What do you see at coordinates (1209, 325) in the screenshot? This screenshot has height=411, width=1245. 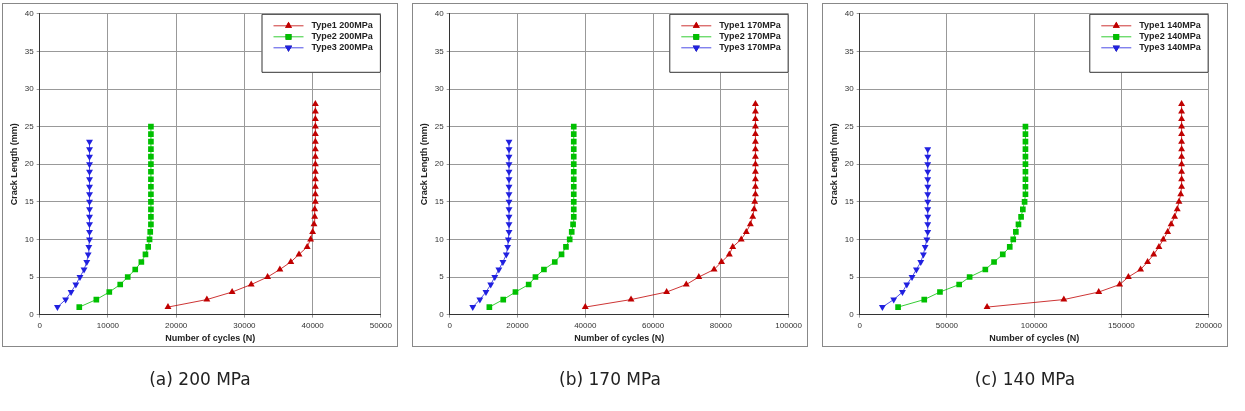 I see `x-tick-label: 200000` at bounding box center [1209, 325].